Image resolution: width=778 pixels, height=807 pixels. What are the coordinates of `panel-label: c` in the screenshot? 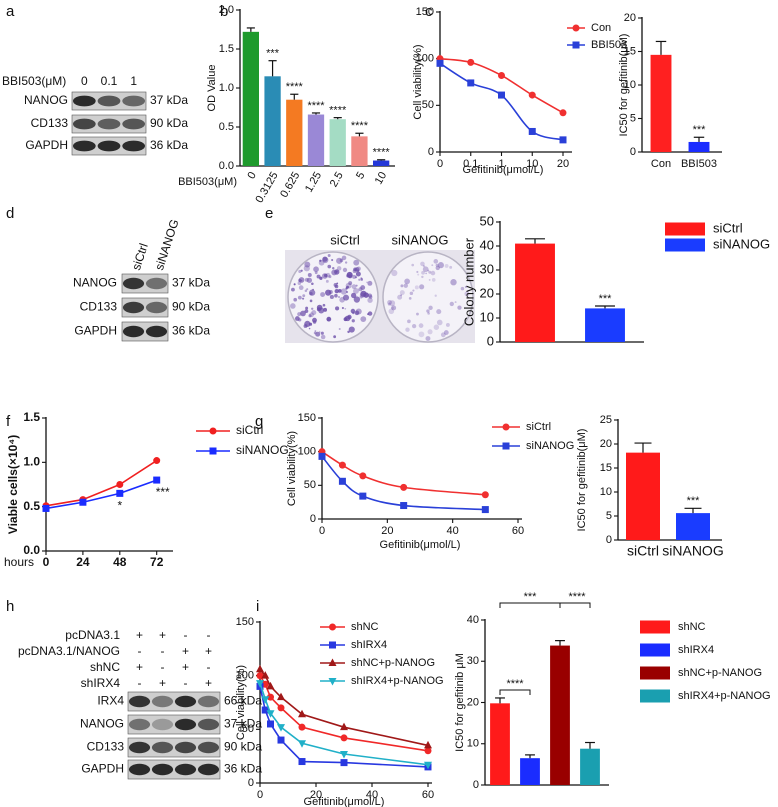 It's located at (429, 11).